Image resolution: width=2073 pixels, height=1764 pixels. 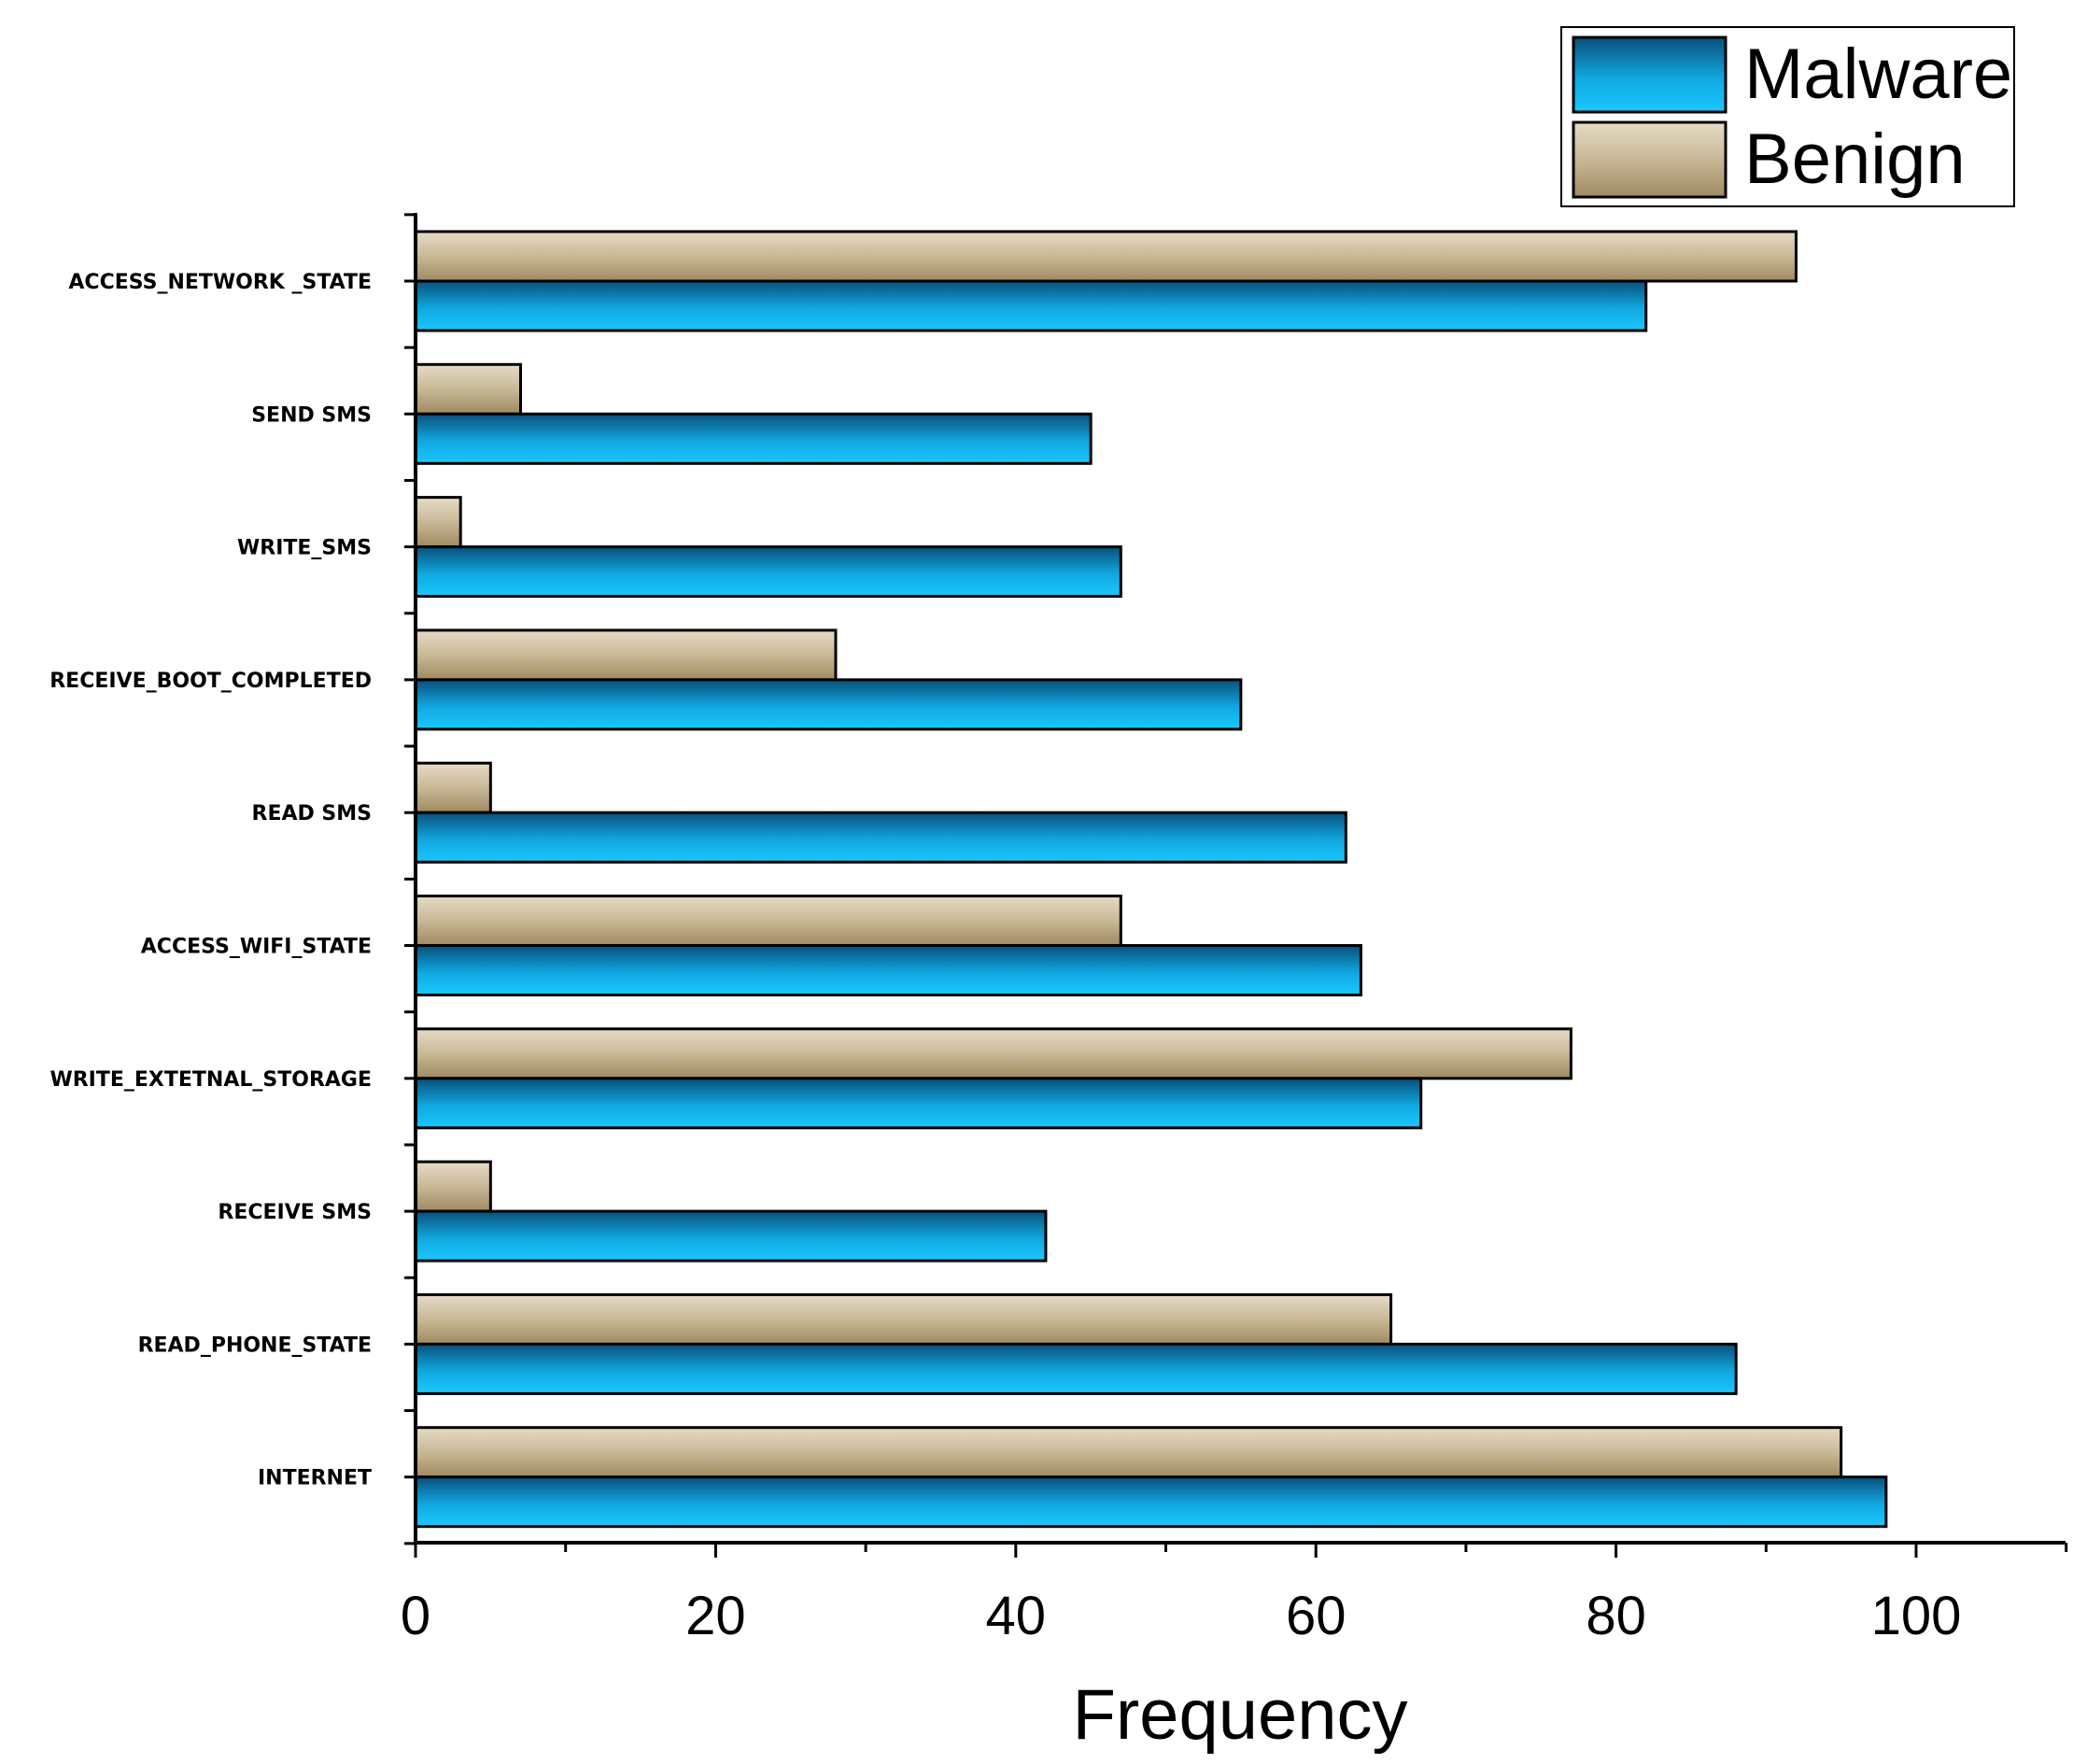 What do you see at coordinates (768, 921) in the screenshot?
I see `bar-benign-access-wifi-state` at bounding box center [768, 921].